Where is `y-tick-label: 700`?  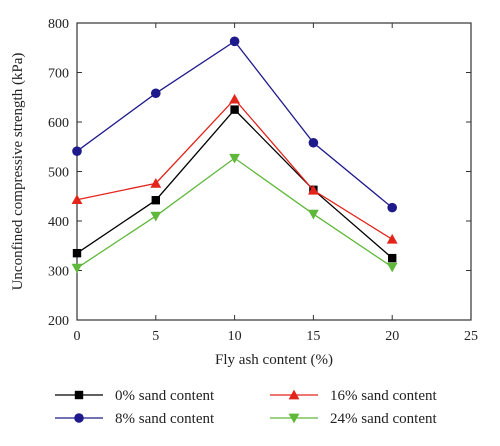
y-tick-label: 700 is located at coordinates (58, 74).